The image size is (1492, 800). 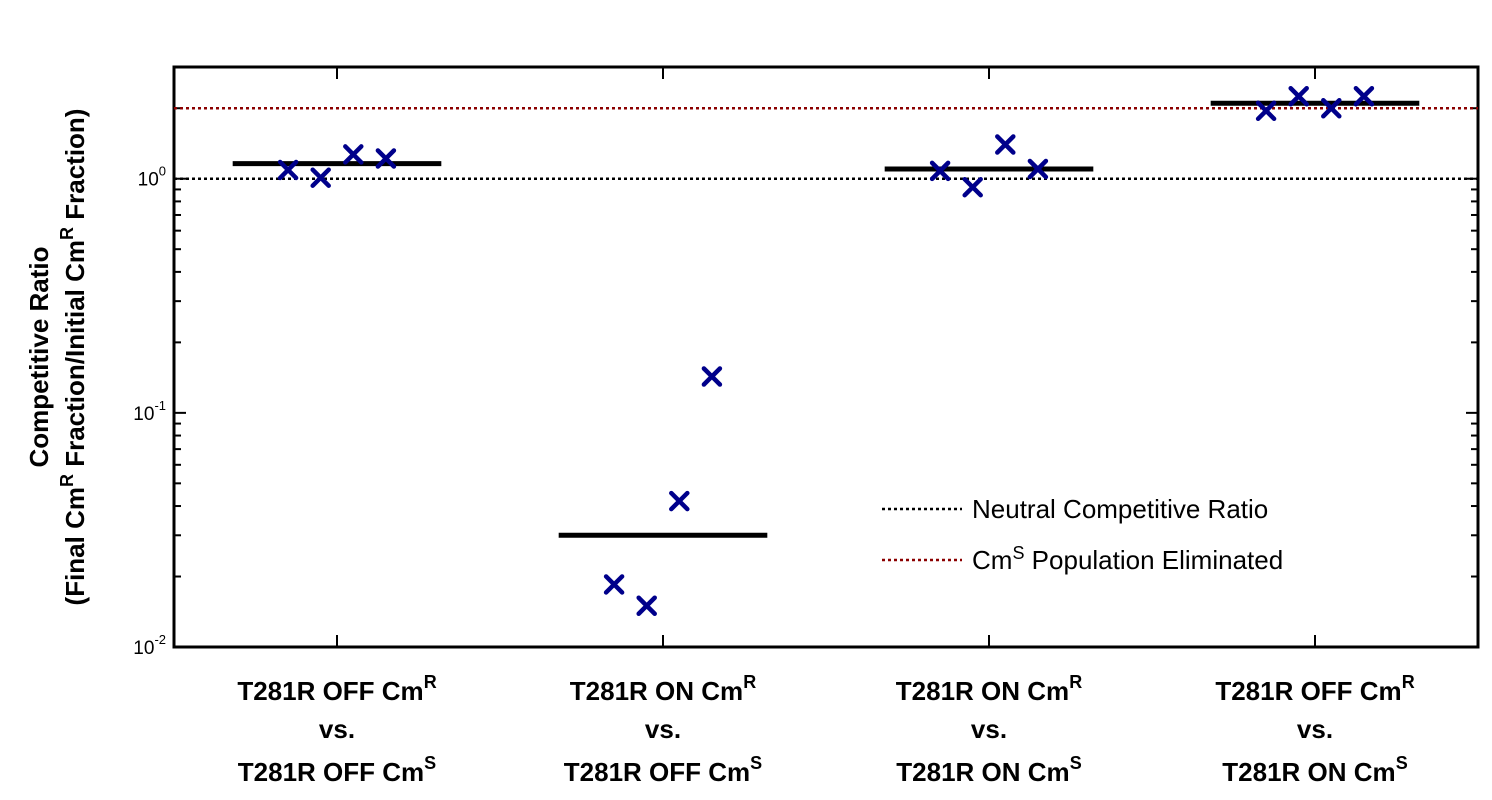 I want to click on category-label: T281R OFF CmR vs. T281R OFF CmS, so click(x=336, y=729).